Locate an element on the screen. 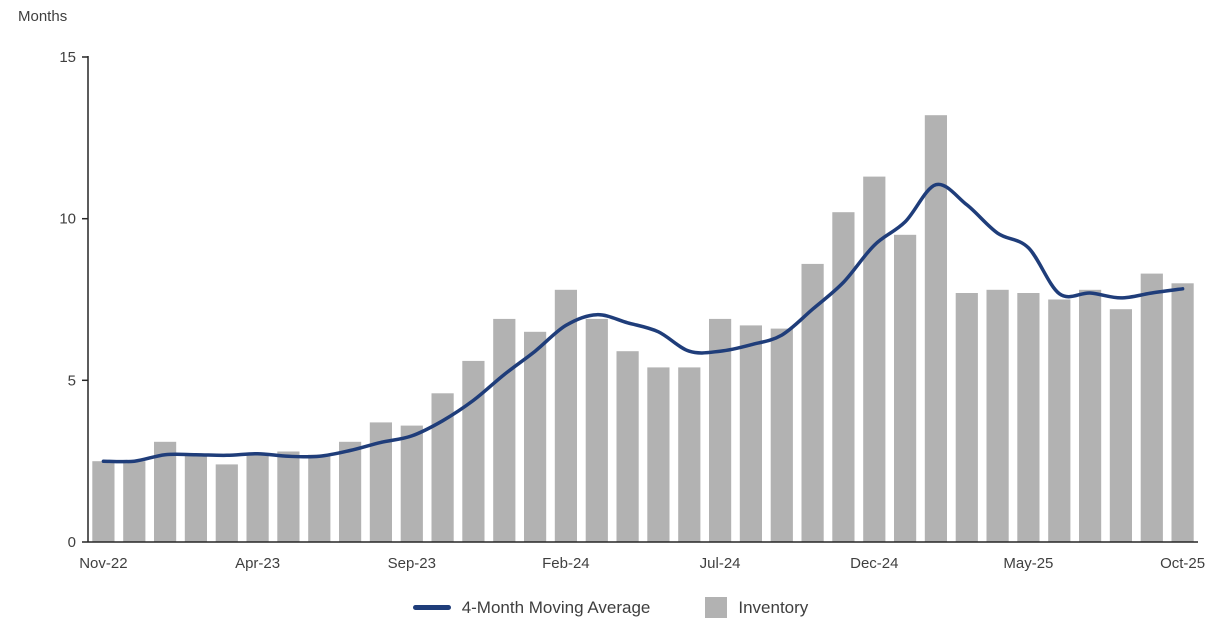  legend-label-moving-average: 4-Month Moving Average is located at coordinates (556, 607).